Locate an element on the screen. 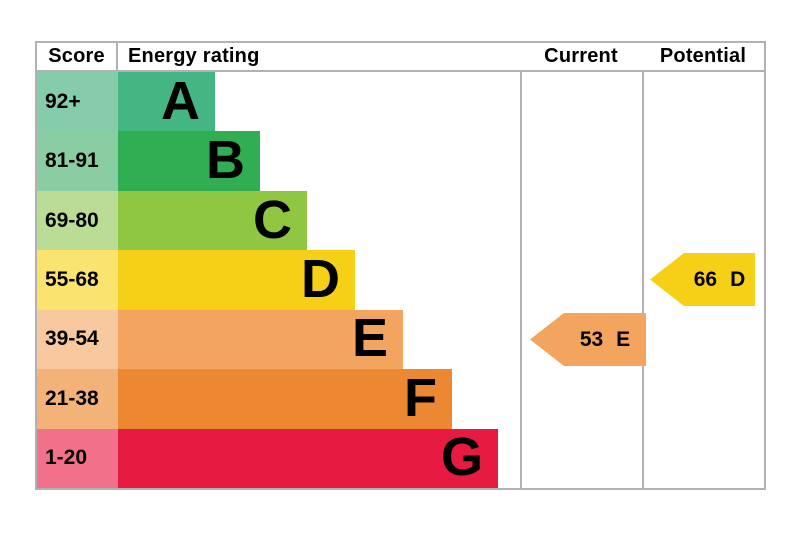  band-row-g: 1-20 G is located at coordinates (400, 457).